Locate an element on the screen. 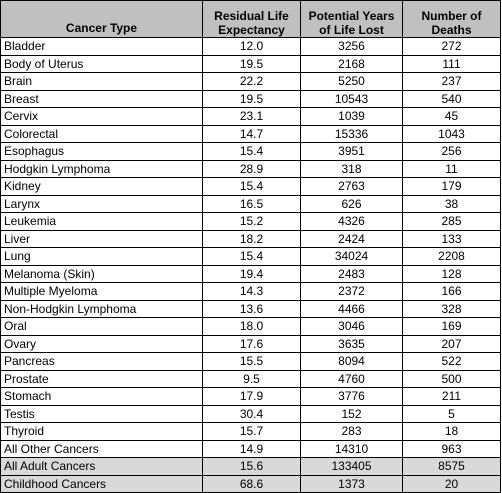 This screenshot has height=493, width=502. table-row: Body of Uterus 19.5 2168 111 is located at coordinates (250, 63).